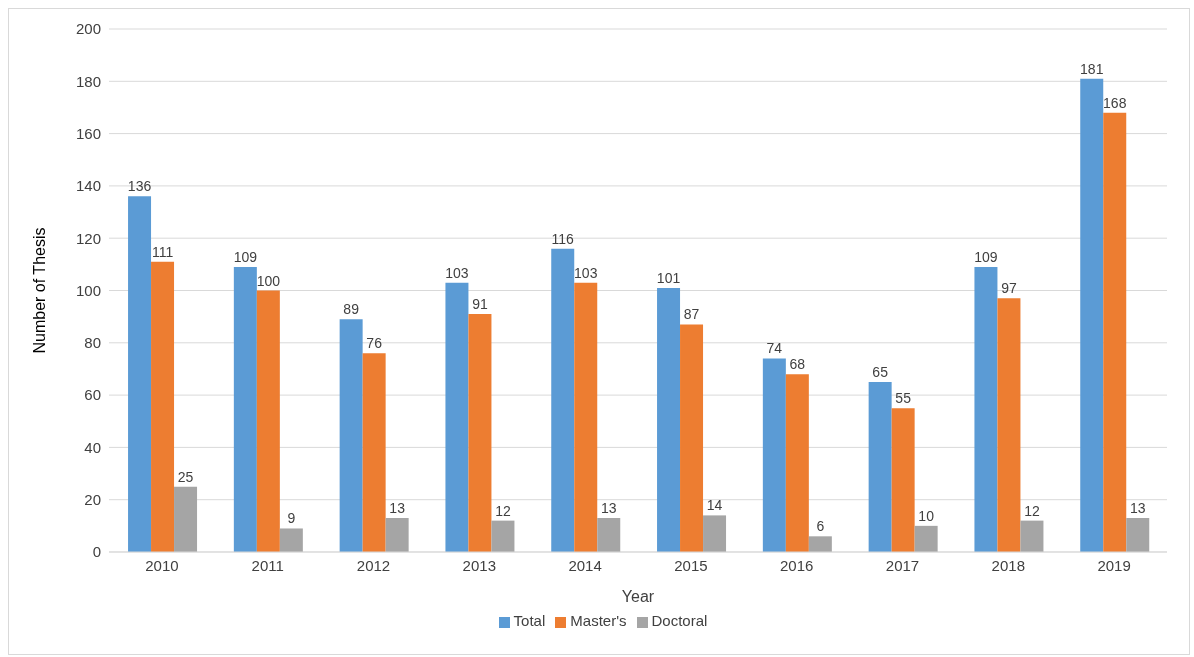  I want to click on data-label: 65, so click(880, 372).